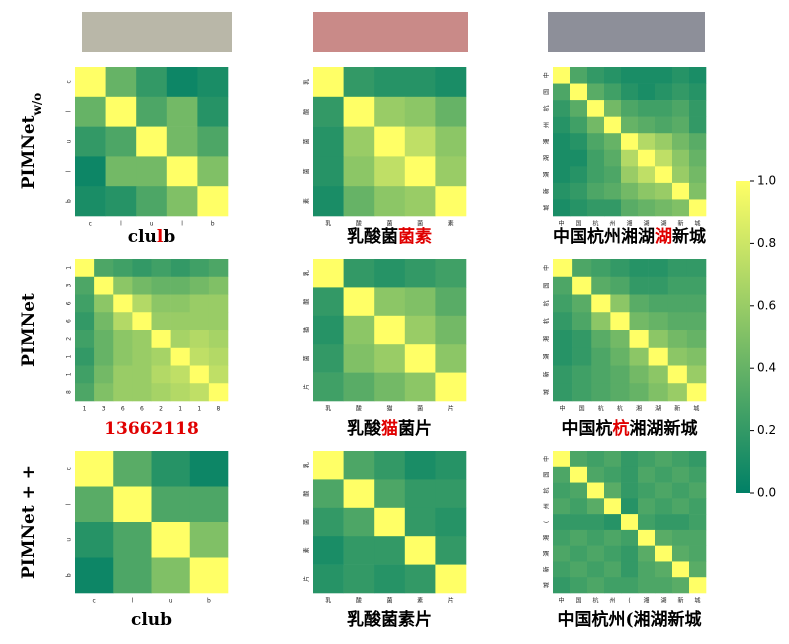 This screenshot has width=789, height=644. What do you see at coordinates (547, 141) in the screenshot?
I see `y-tick-label: 湘` at bounding box center [547, 141].